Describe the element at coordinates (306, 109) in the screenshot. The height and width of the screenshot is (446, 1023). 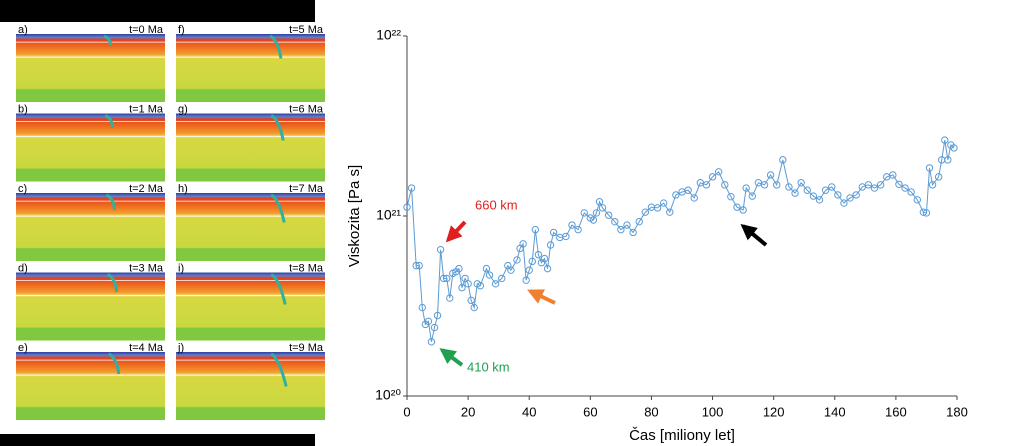
I see `panel-time: t=6 Ma` at that location.